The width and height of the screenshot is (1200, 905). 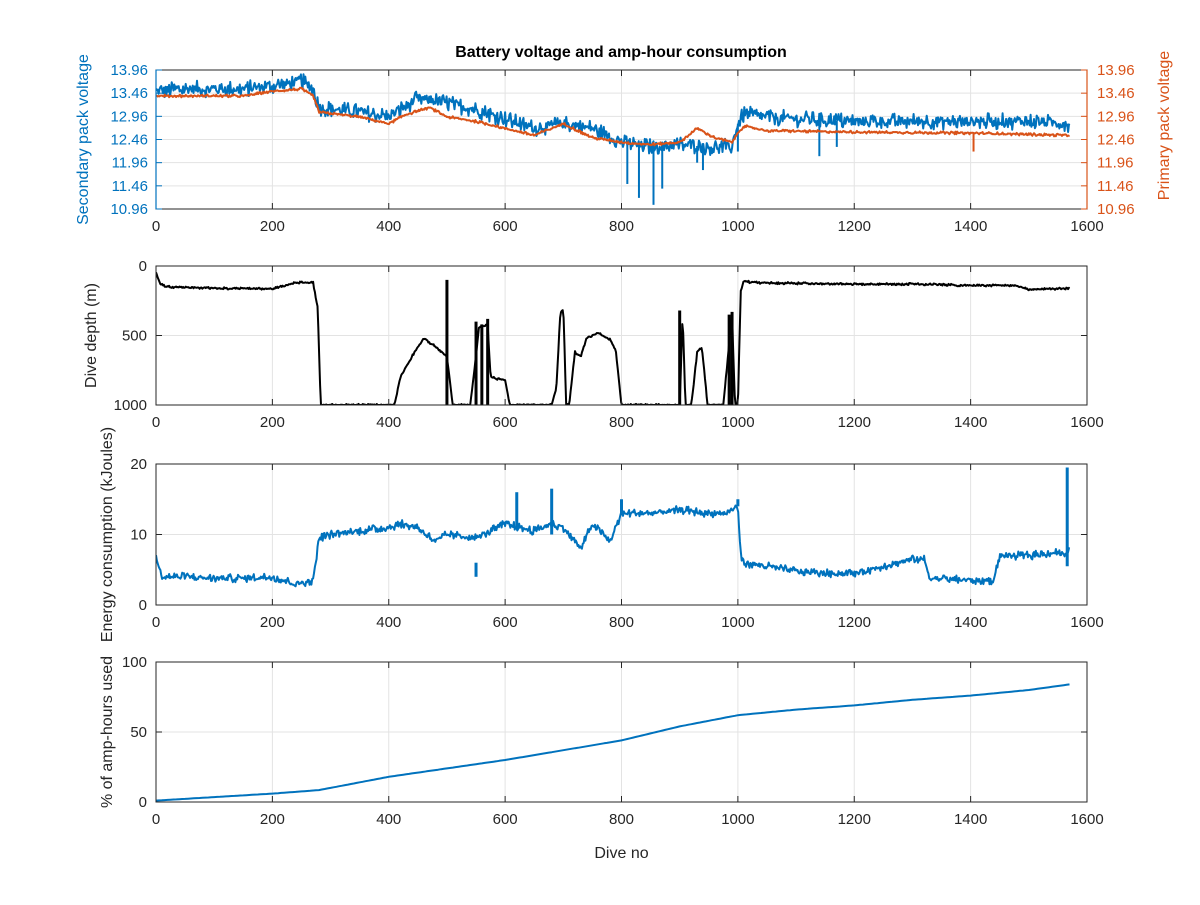 What do you see at coordinates (107, 534) in the screenshot?
I see `y-axis-label: Energy consumption (kJoules)` at bounding box center [107, 534].